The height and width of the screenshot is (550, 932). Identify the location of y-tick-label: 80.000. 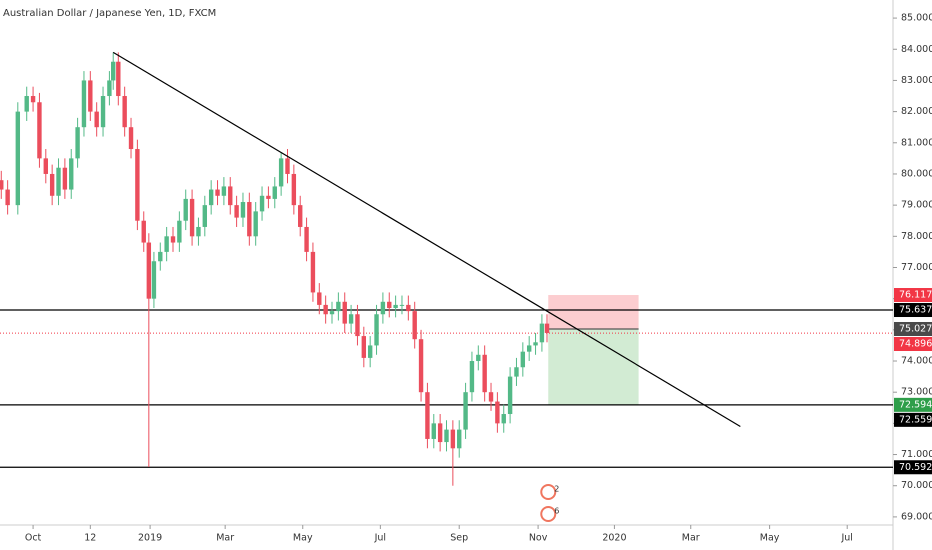
(916, 173).